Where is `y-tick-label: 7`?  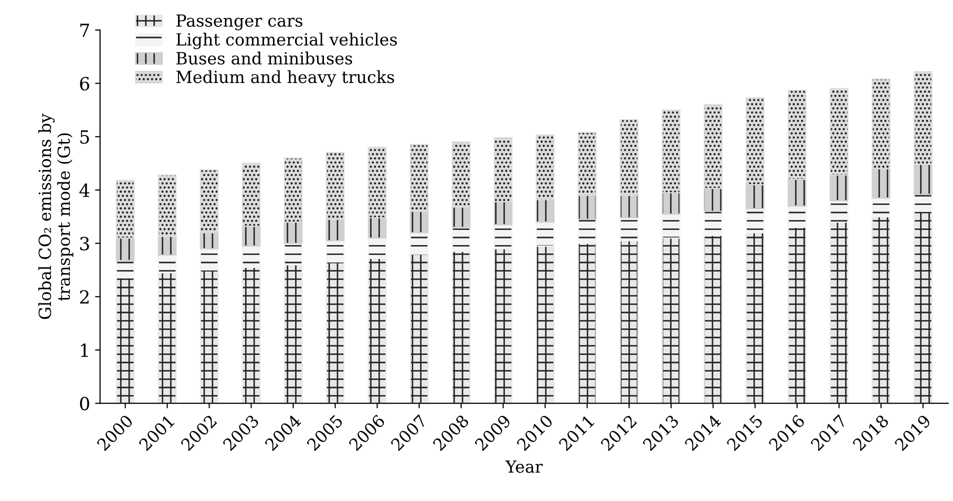
y-tick-label: 7 is located at coordinates (85, 30).